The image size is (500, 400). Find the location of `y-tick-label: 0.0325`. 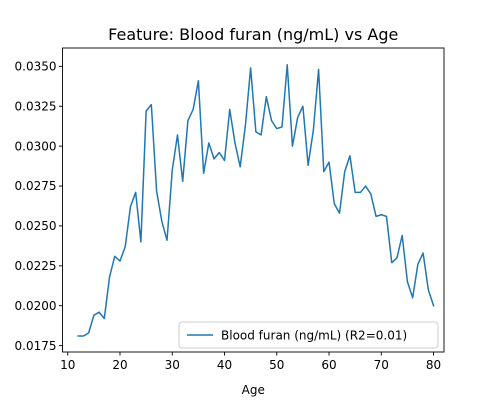

y-tick-label: 0.0325 is located at coordinates (36, 106).